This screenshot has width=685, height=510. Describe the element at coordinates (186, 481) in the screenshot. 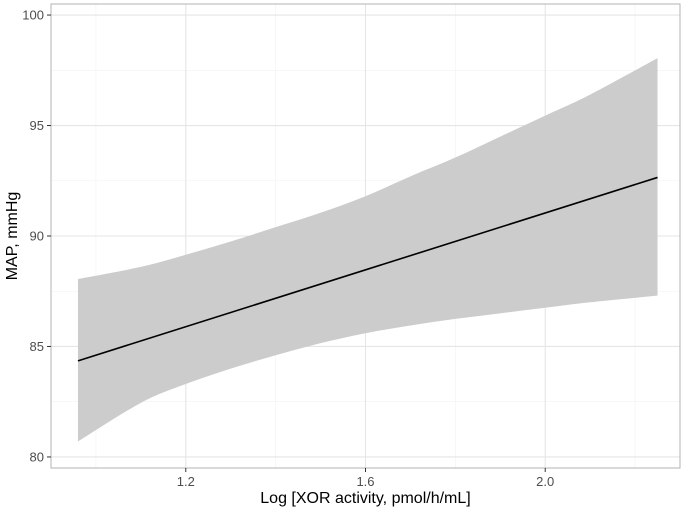

I see `x-tick-label: 1.2` at that location.